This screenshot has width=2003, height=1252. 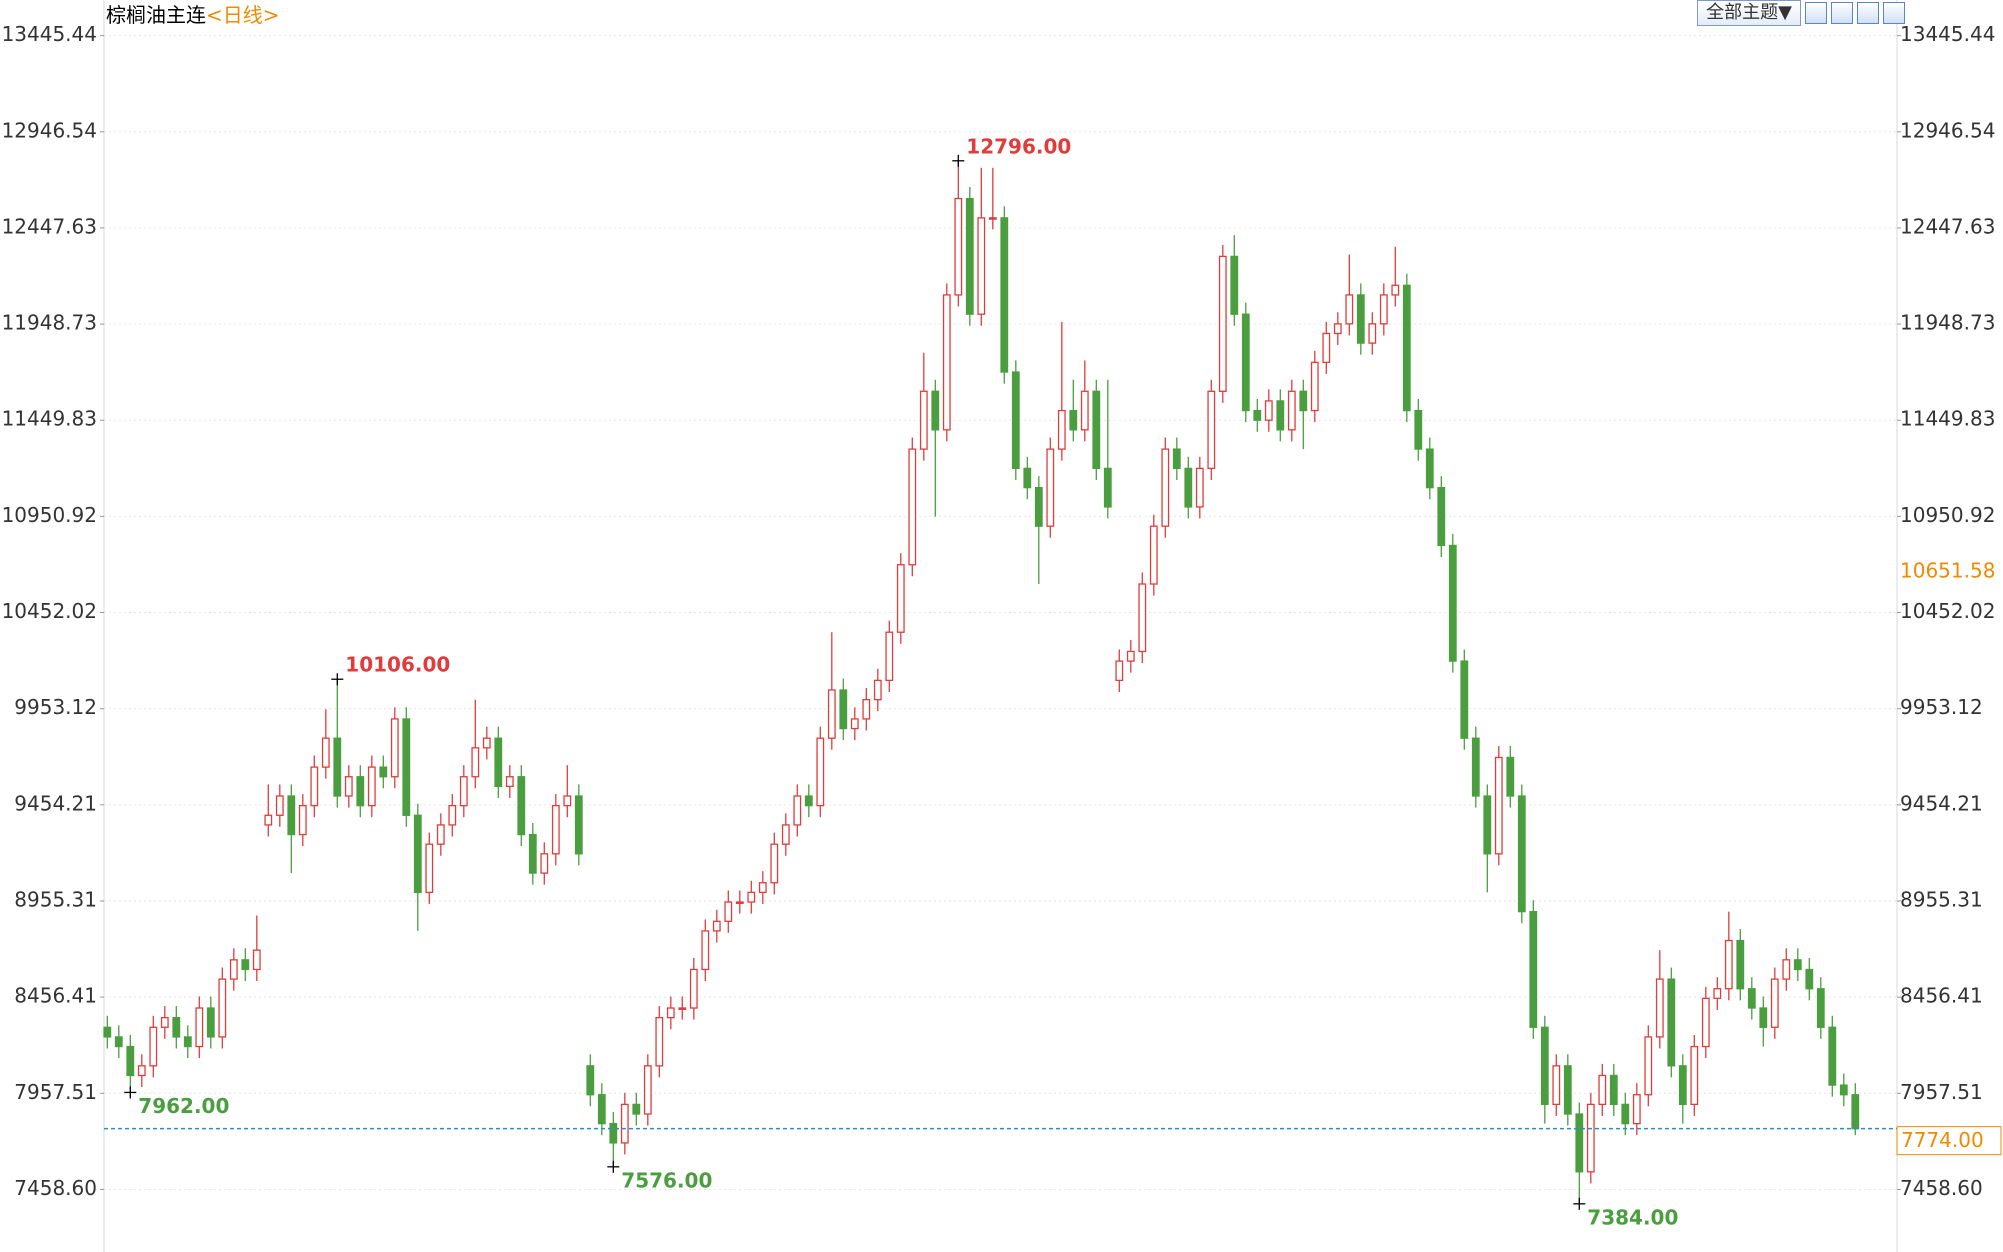 I want to click on y2-tick-label: 7957.51, so click(x=1941, y=1092).